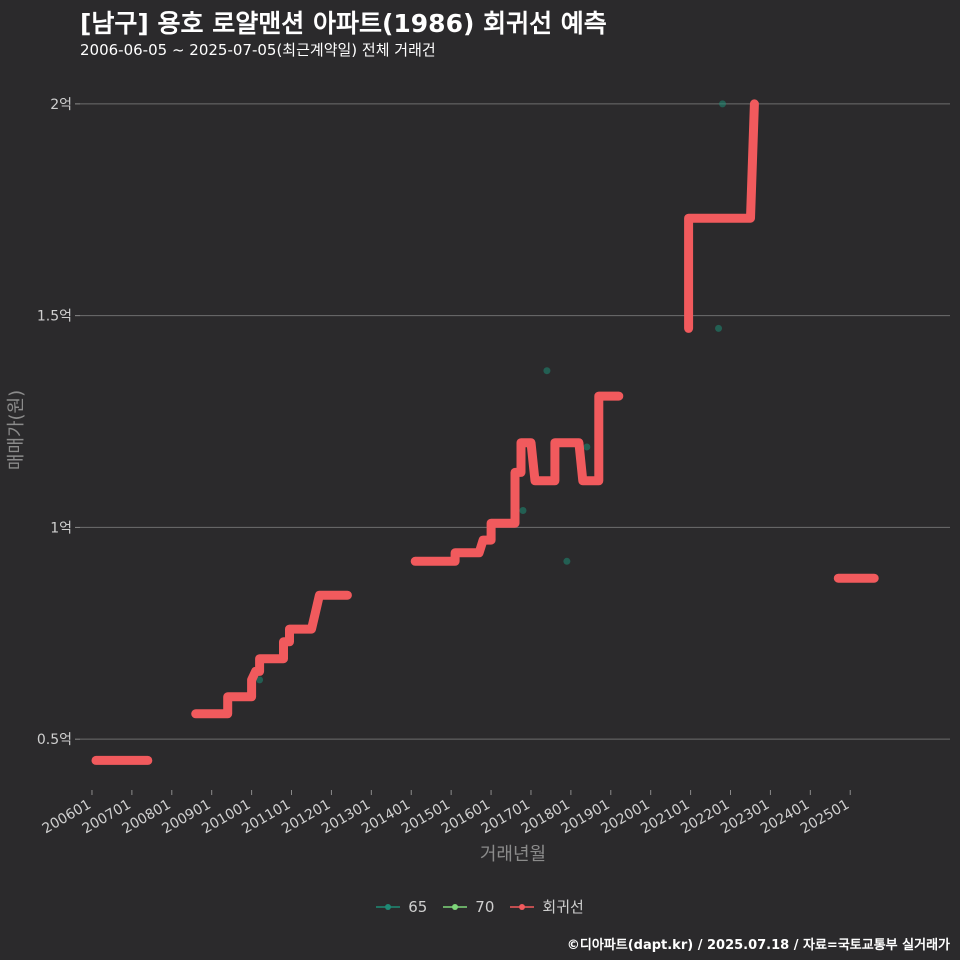 The height and width of the screenshot is (960, 960). Describe the element at coordinates (61, 528) in the screenshot. I see `y-tick-label: 1억` at that location.